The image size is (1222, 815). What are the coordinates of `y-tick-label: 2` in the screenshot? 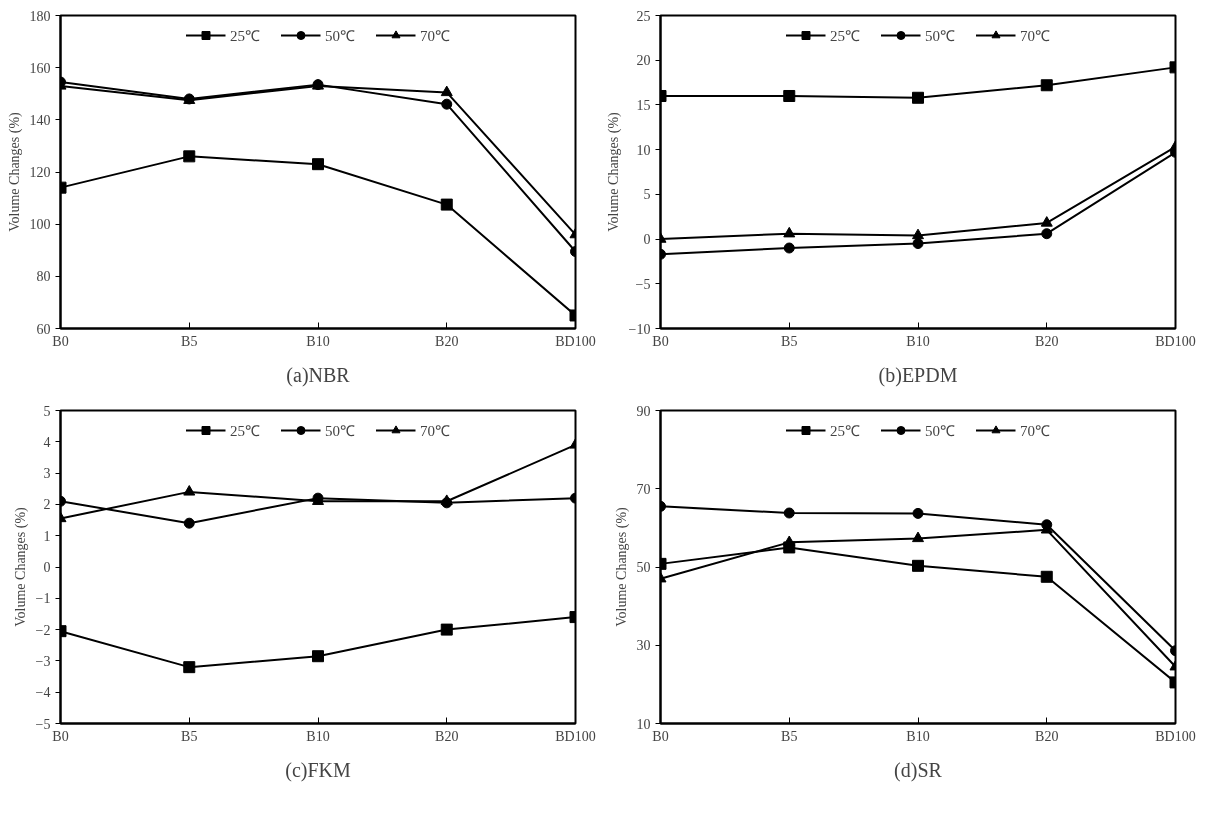 It's located at (47, 505).